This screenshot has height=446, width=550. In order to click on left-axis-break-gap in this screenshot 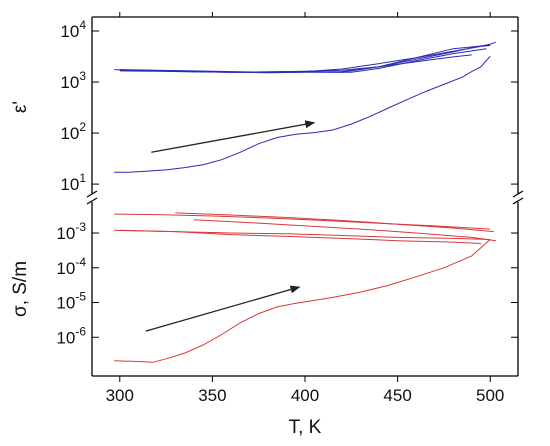, I will do `click(92, 198)`.